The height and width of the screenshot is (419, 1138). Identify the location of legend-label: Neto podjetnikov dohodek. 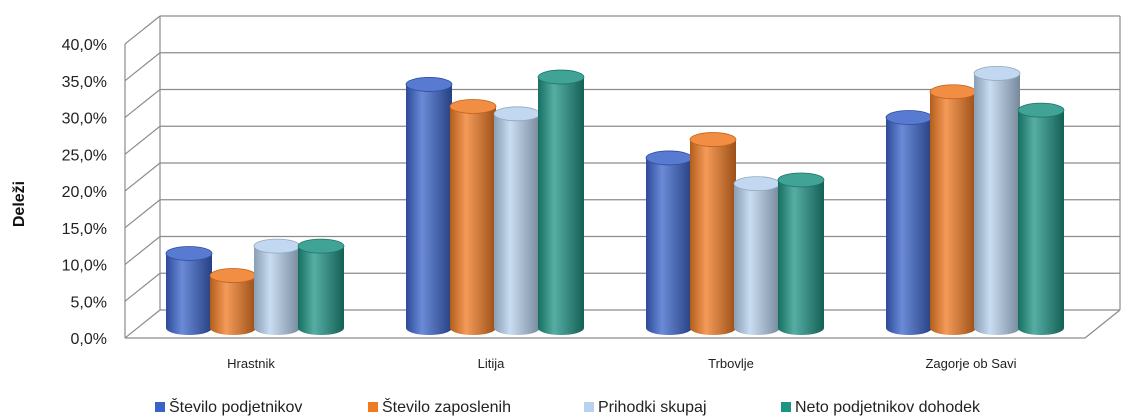
(888, 407).